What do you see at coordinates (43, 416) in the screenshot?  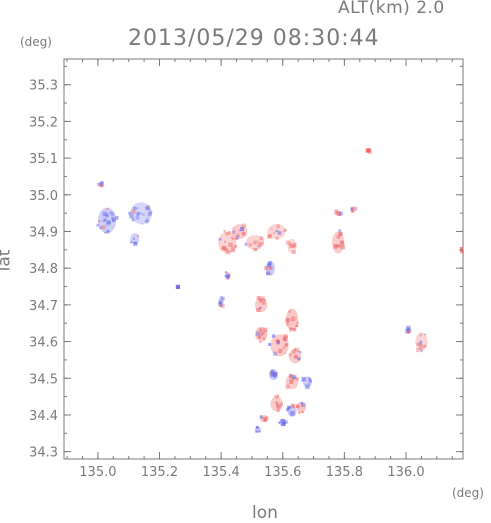 I see `y-tick-label: 34.4` at bounding box center [43, 416].